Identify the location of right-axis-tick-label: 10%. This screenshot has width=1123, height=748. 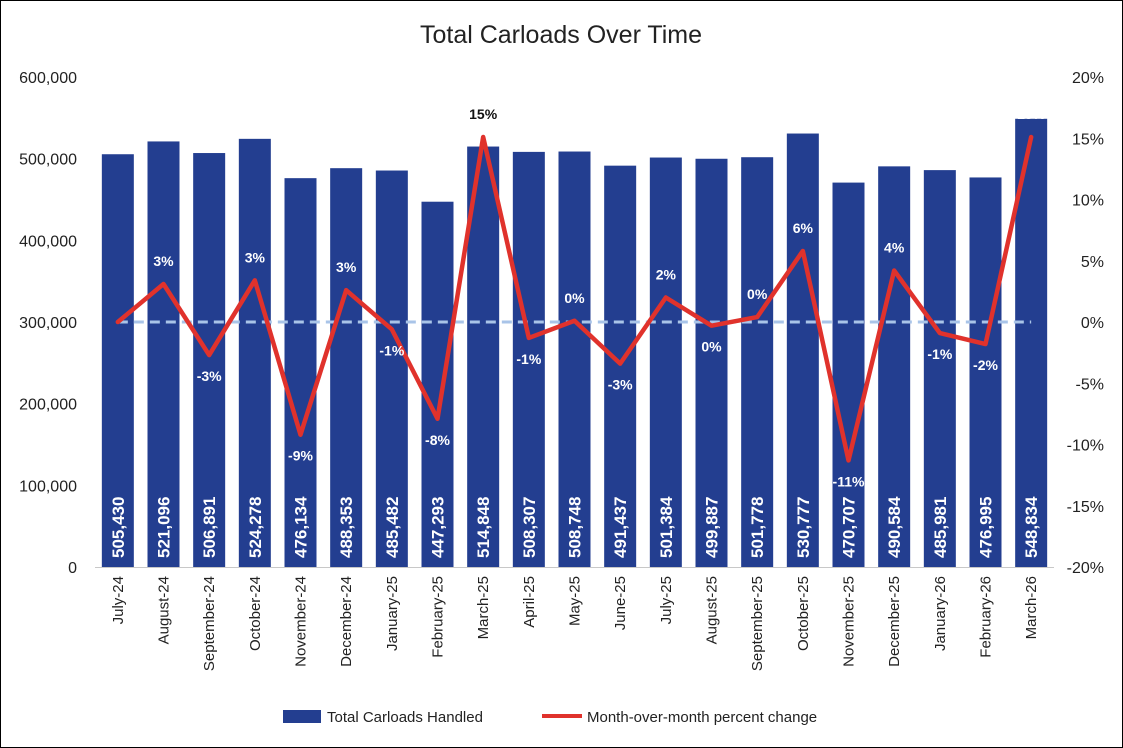
(1088, 201).